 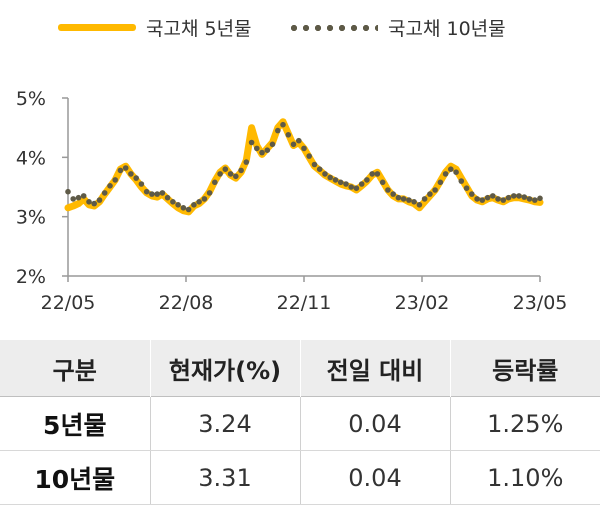 I want to click on legend-label-10y: 국고채 10년물, so click(x=447, y=29).